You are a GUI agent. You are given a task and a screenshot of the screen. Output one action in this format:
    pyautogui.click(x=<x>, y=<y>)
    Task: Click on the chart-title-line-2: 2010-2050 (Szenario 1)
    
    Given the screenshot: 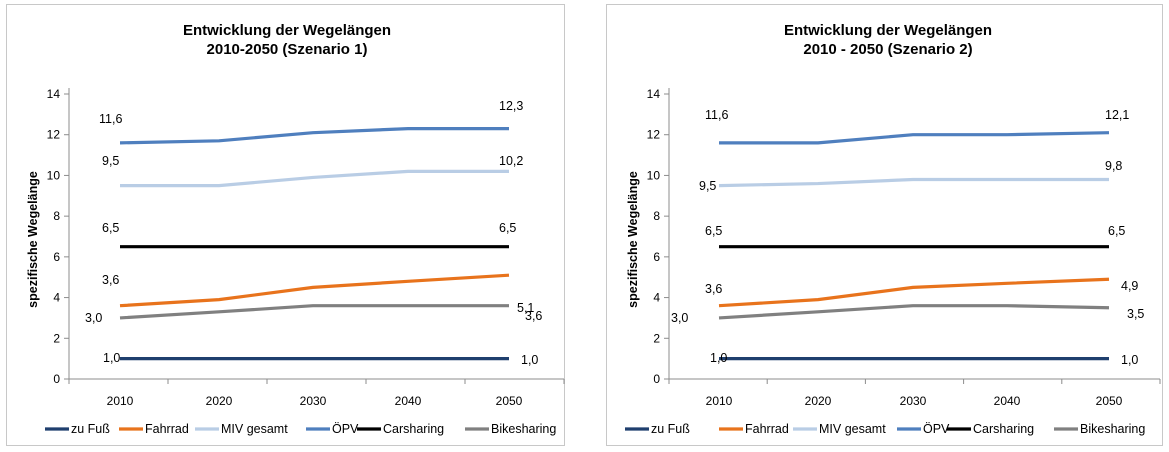 What is the action you would take?
    pyautogui.click(x=287, y=49)
    